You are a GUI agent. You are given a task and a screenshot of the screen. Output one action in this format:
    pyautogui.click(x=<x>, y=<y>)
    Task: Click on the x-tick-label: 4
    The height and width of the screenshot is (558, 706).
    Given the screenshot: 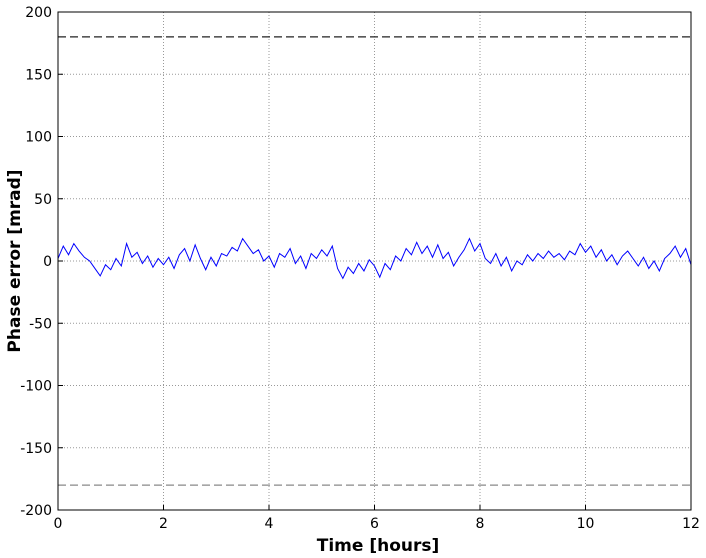 What is the action you would take?
    pyautogui.click(x=269, y=524)
    